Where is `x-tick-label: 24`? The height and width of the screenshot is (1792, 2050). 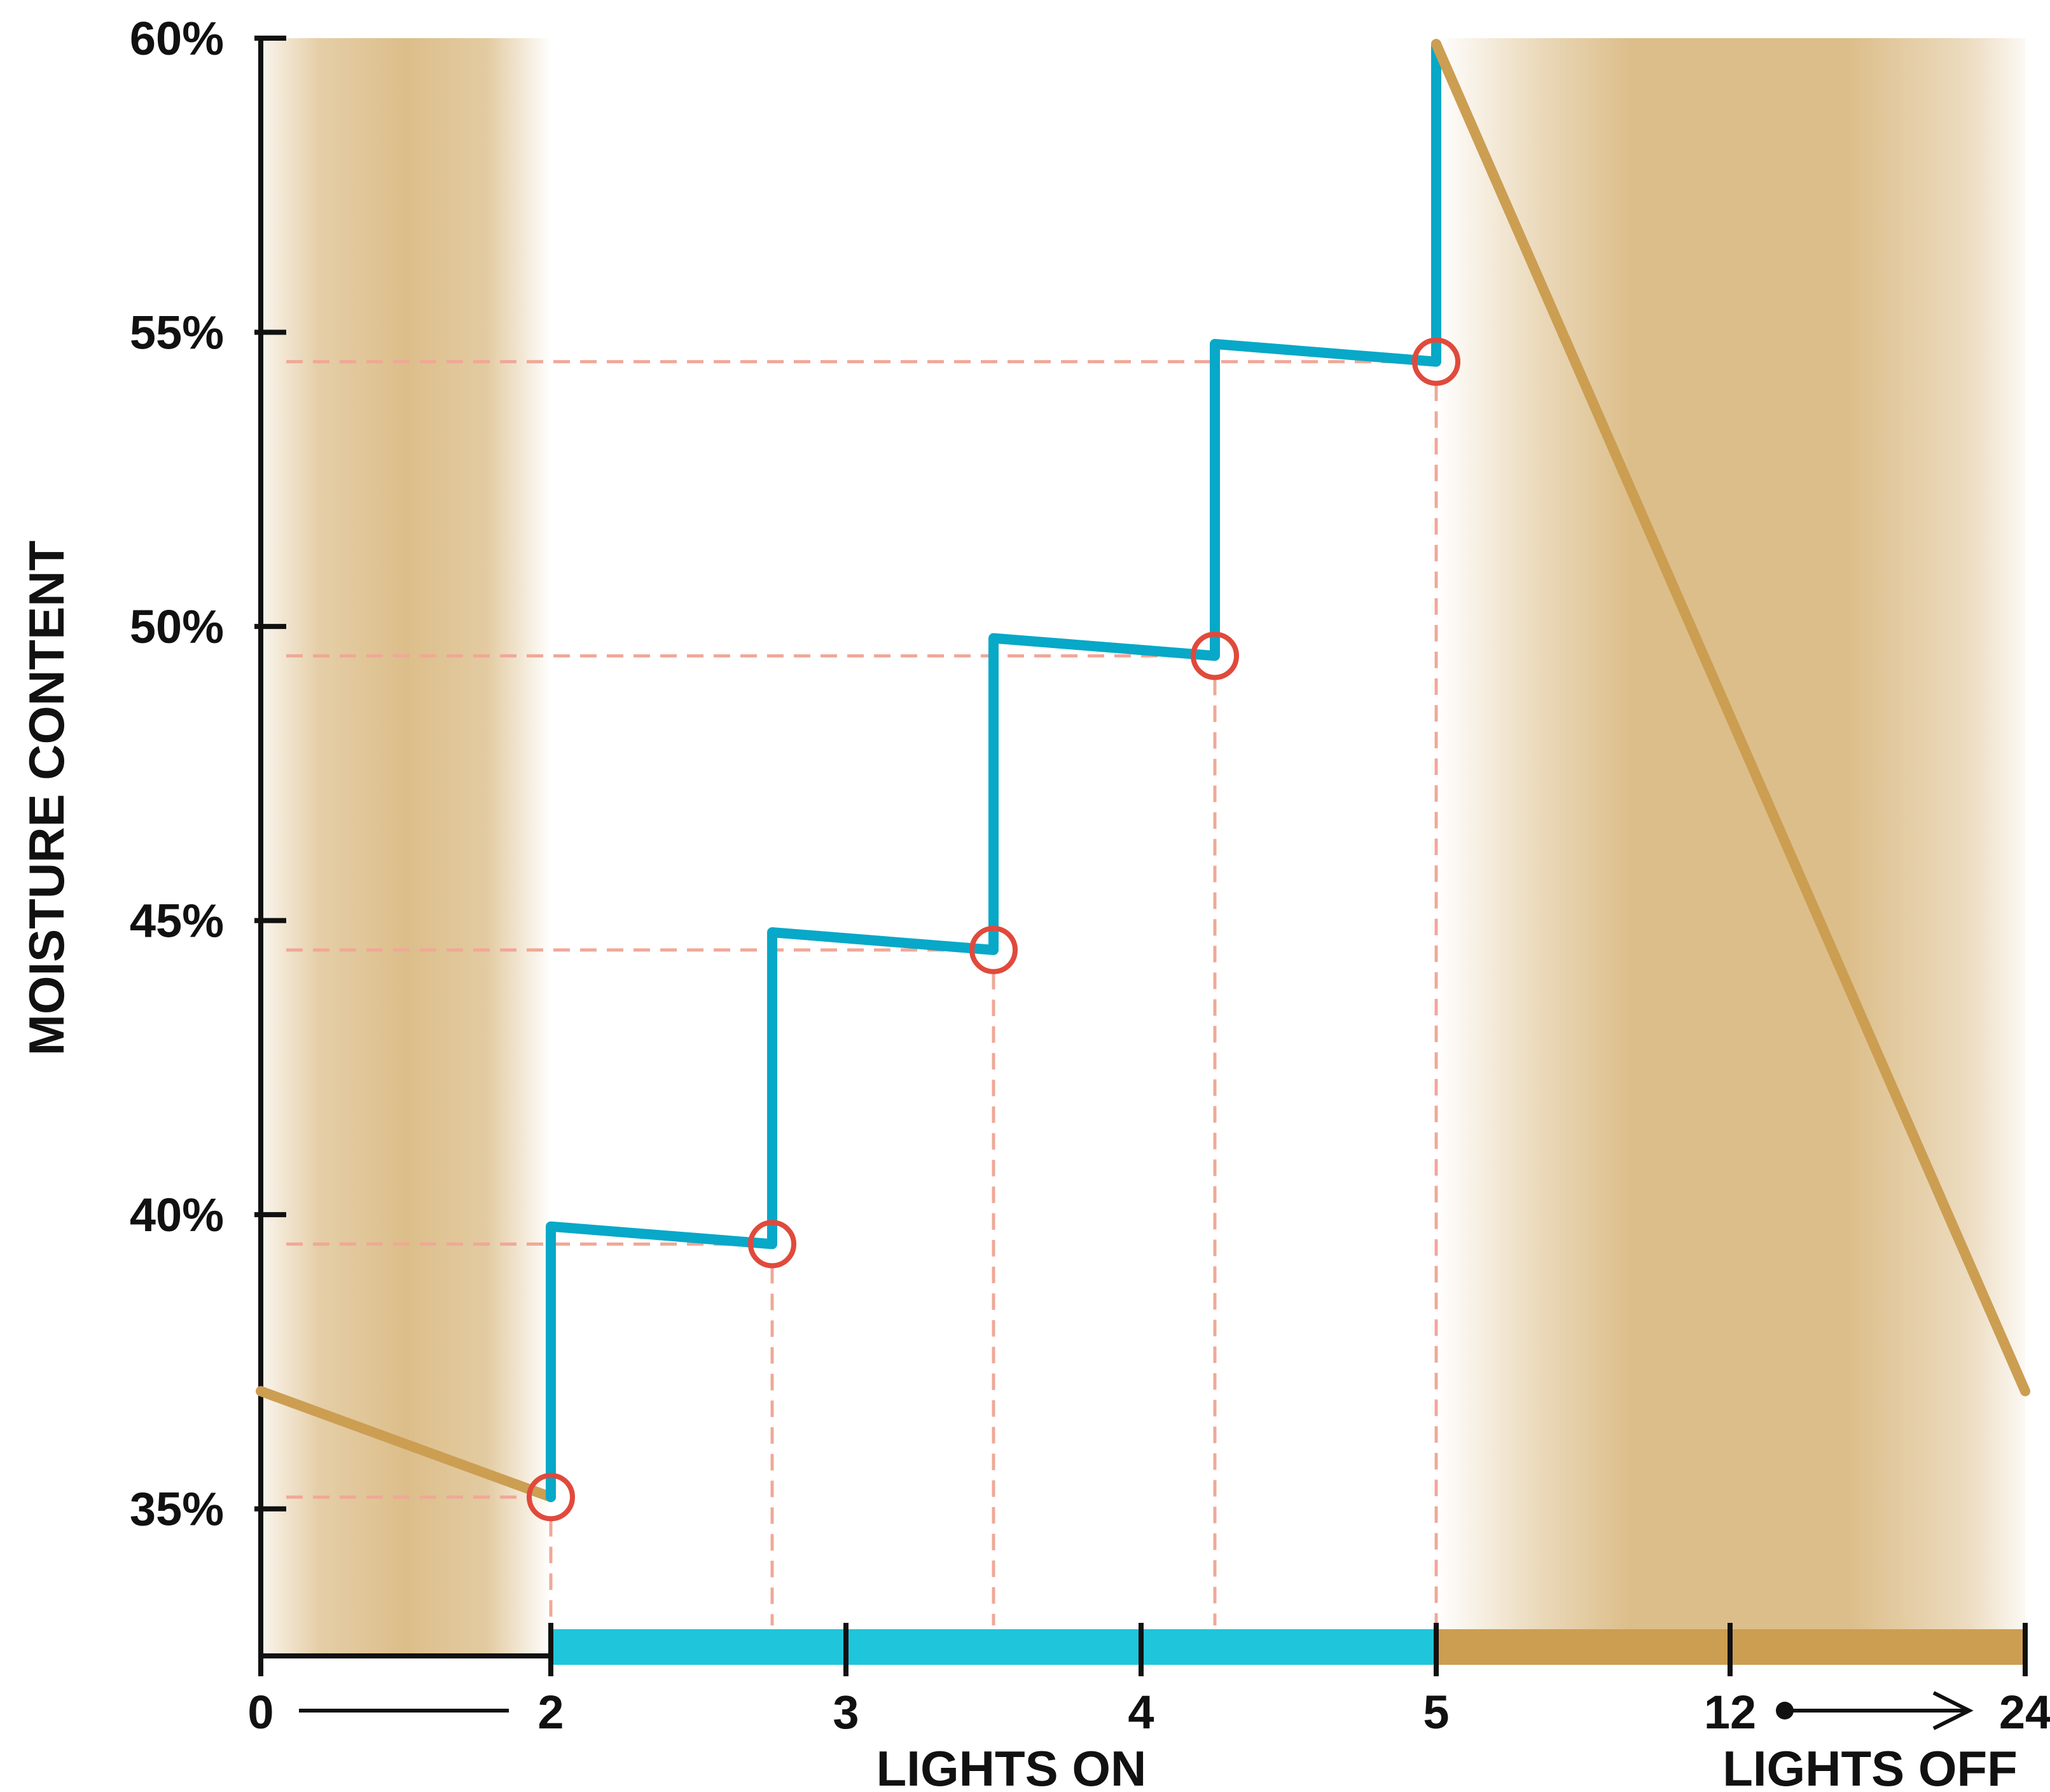 x-tick-label: 24 is located at coordinates (2025, 1712).